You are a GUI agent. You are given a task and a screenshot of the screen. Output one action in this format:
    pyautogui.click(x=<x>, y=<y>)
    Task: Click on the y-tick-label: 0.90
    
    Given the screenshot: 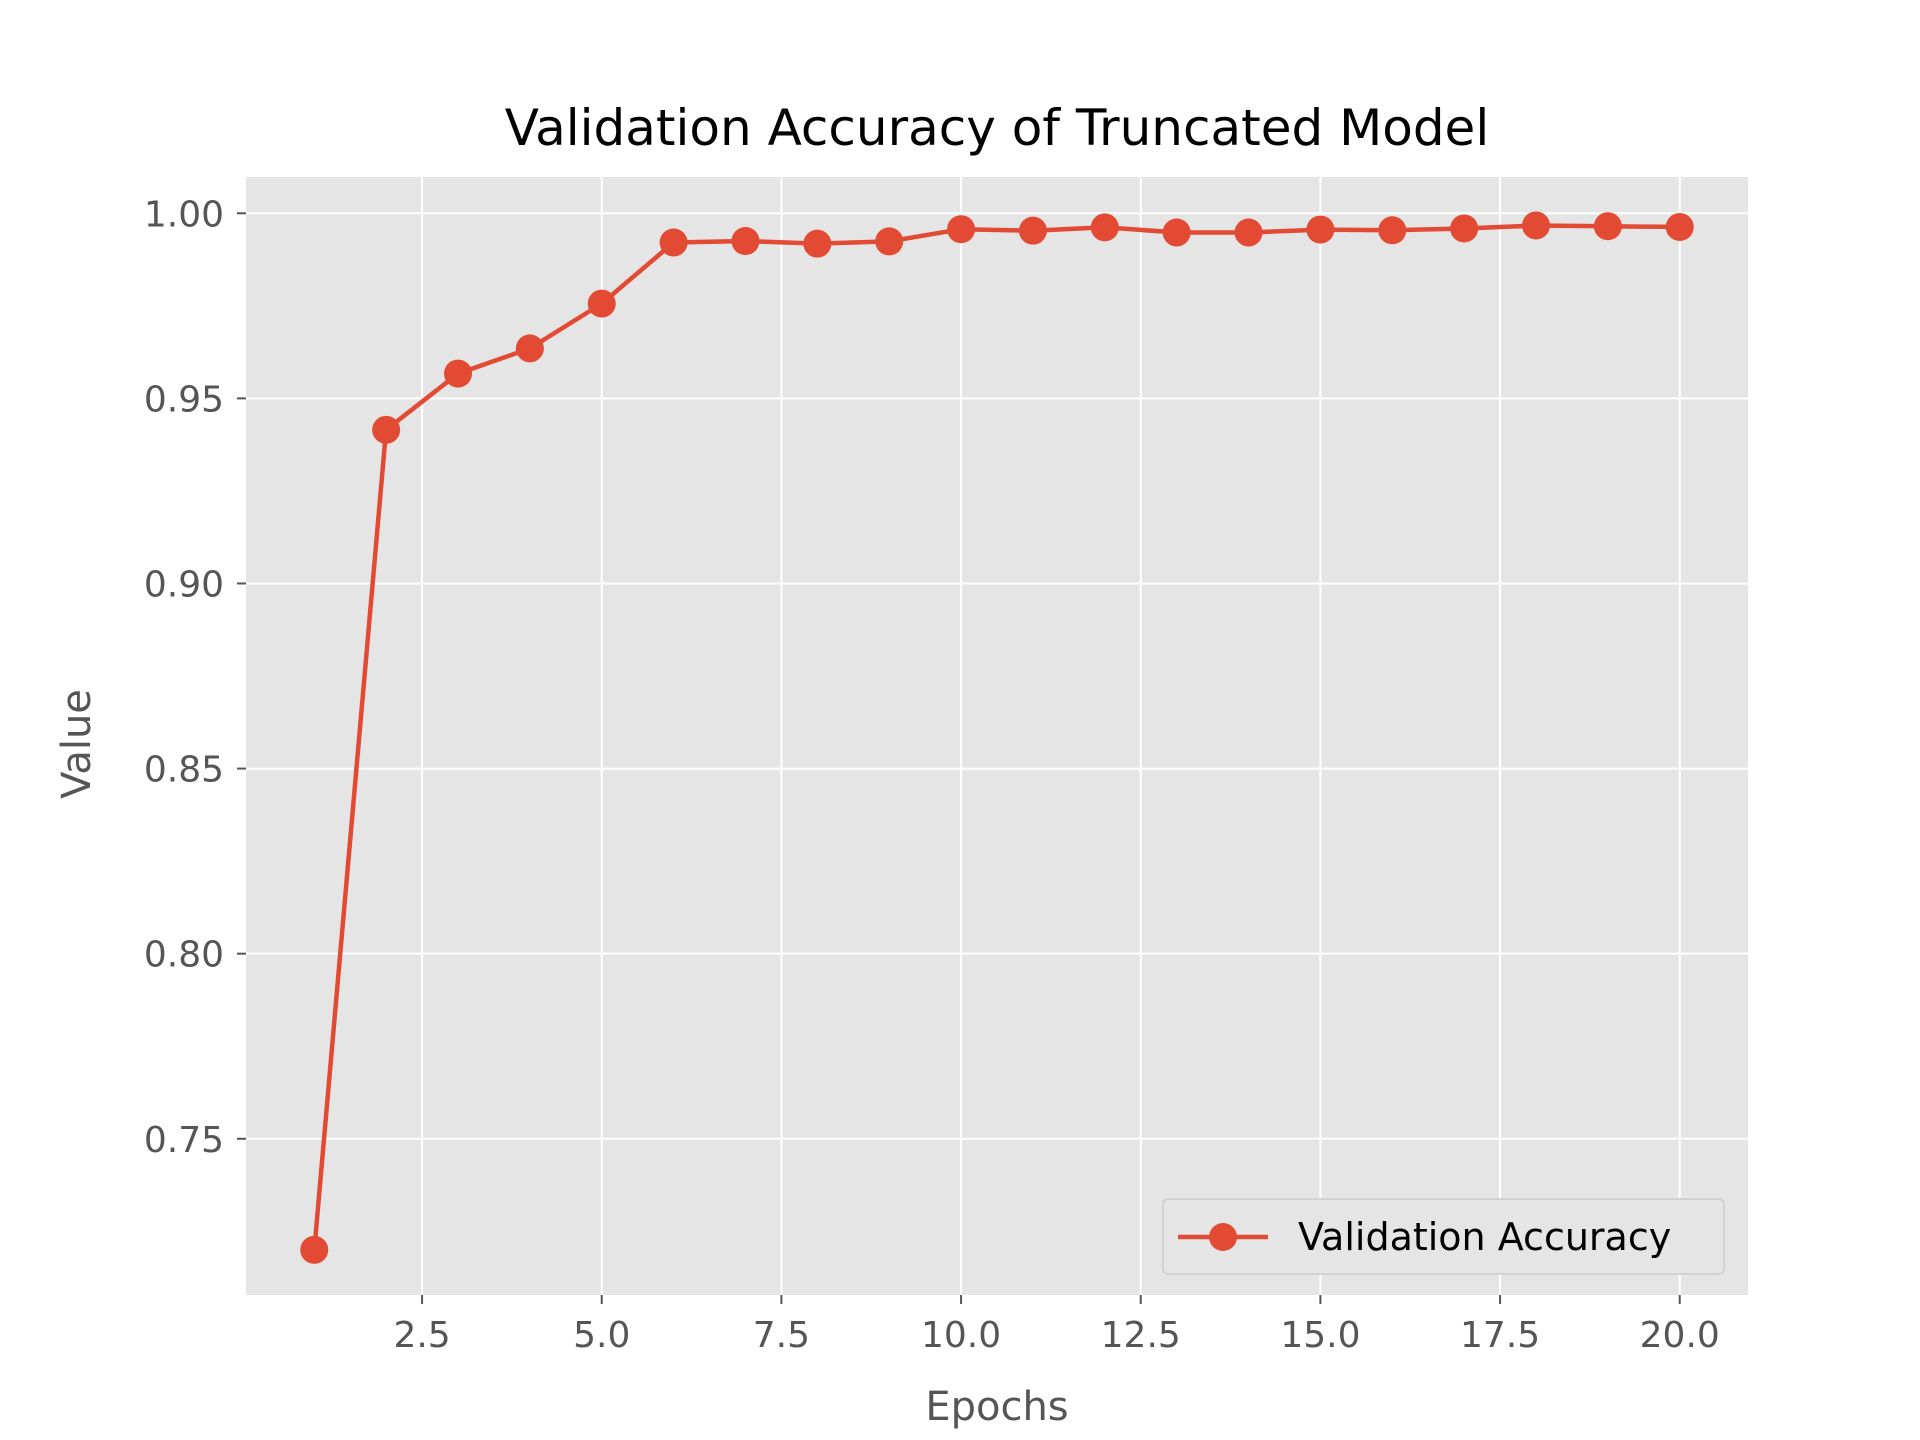 What is the action you would take?
    pyautogui.click(x=184, y=584)
    